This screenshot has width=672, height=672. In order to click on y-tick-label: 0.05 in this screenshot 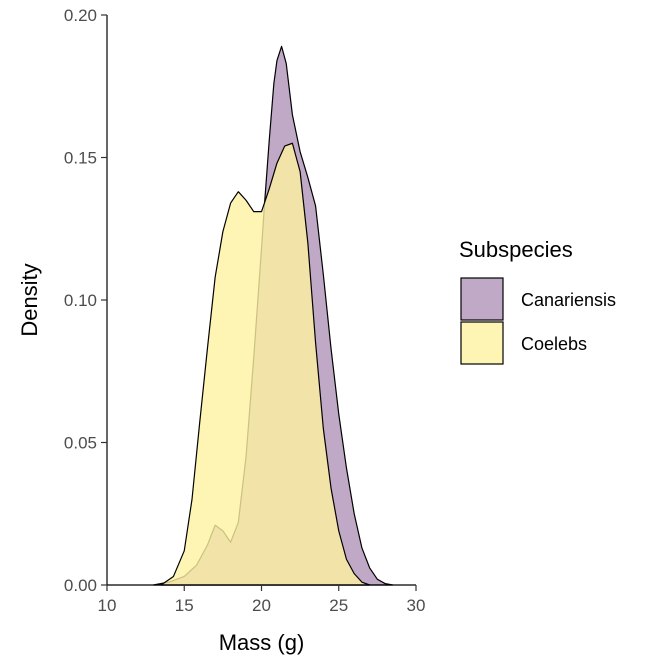, I will do `click(80, 443)`.